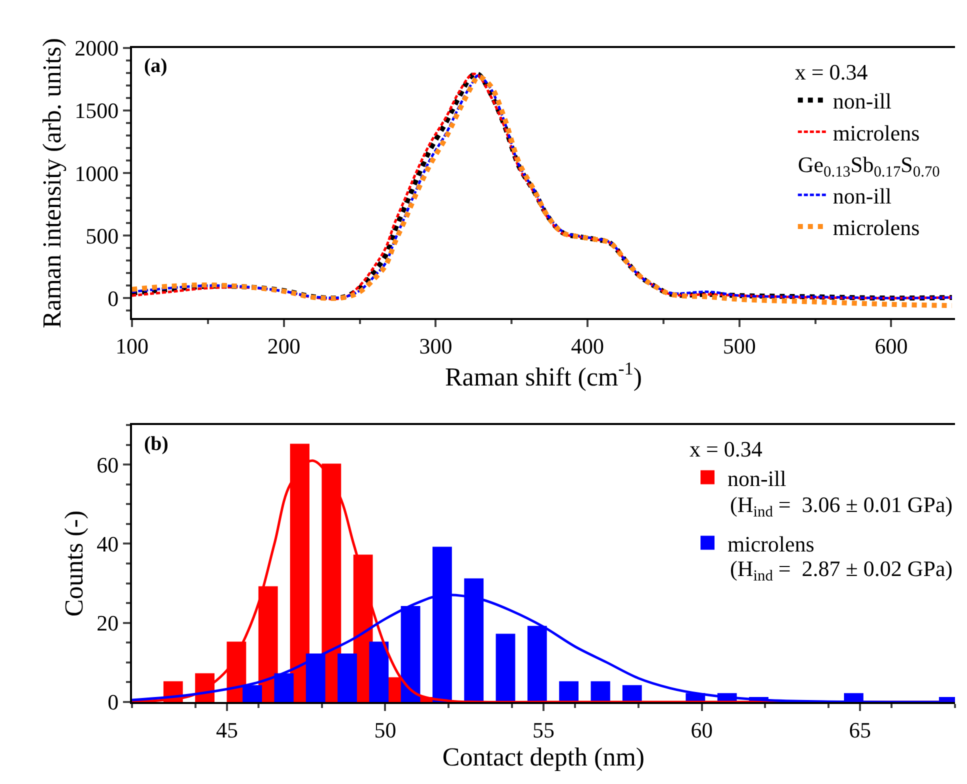 Image resolution: width=967 pixels, height=784 pixels. What do you see at coordinates (283, 346) in the screenshot?
I see `x-tick-label: 200` at bounding box center [283, 346].